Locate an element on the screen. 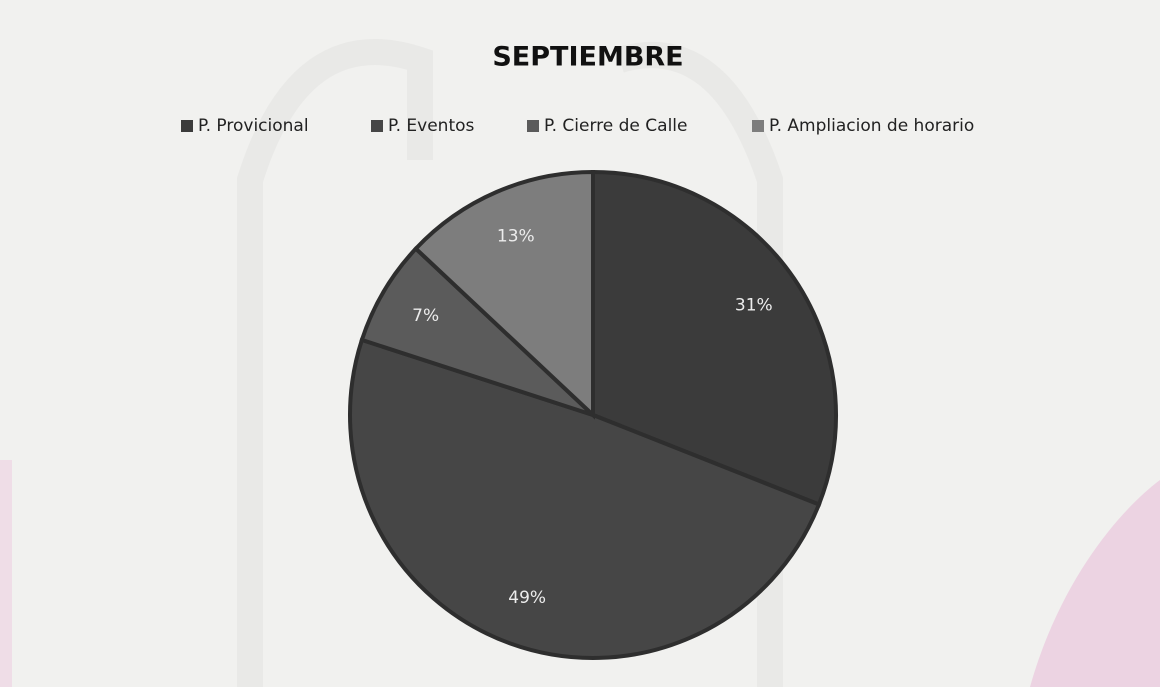 This screenshot has width=1160, height=687. legend-label: P. Cierre de Calle is located at coordinates (615, 126).